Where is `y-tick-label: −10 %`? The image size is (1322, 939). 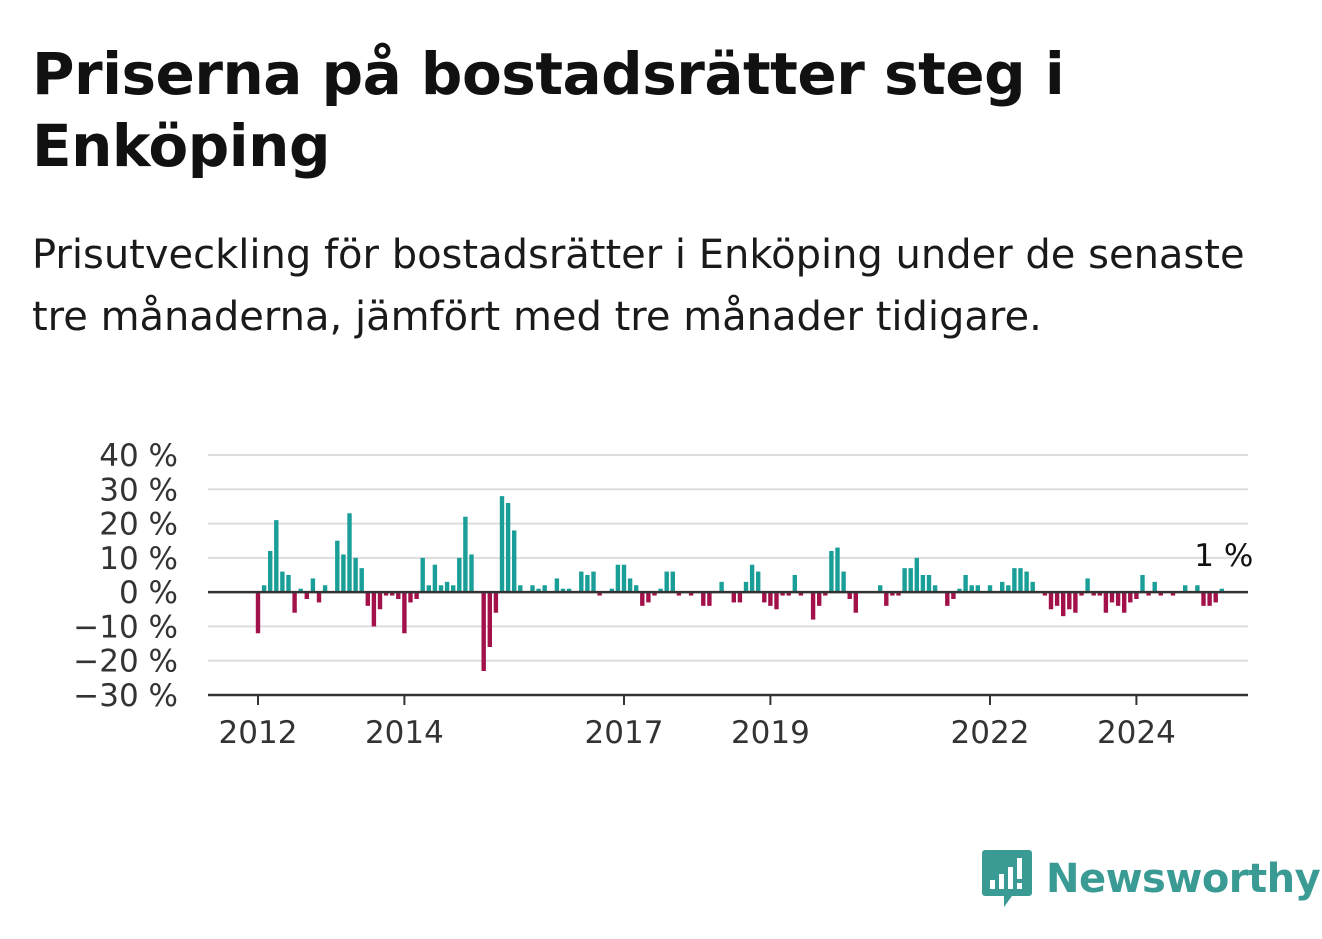
y-tick-label: −10 % is located at coordinates (125, 627).